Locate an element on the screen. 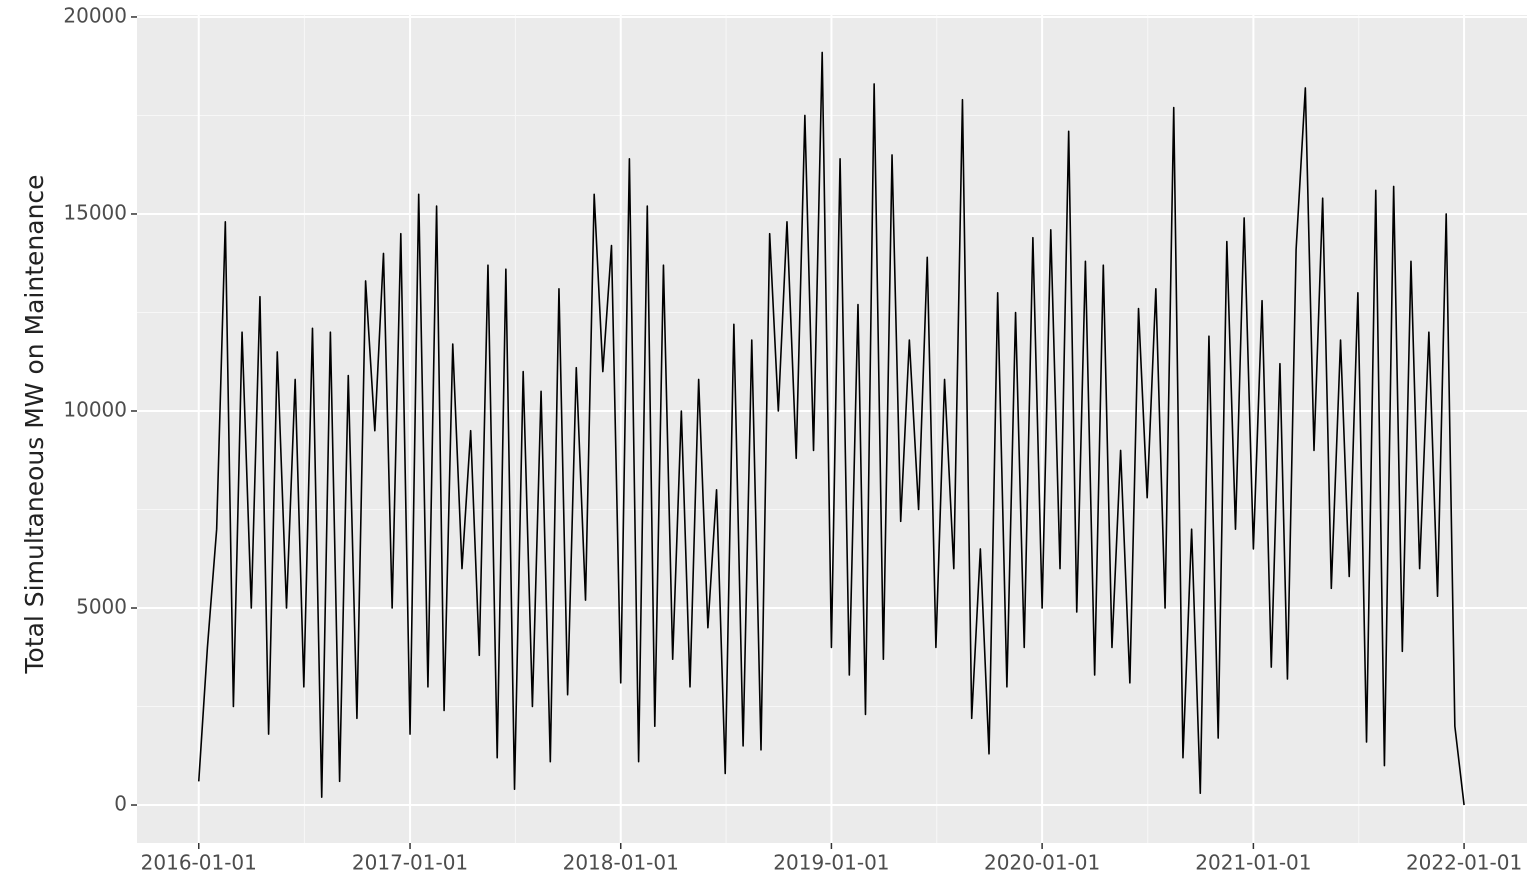 The height and width of the screenshot is (879, 1532). y-tick-label: 0 is located at coordinates (120, 804).